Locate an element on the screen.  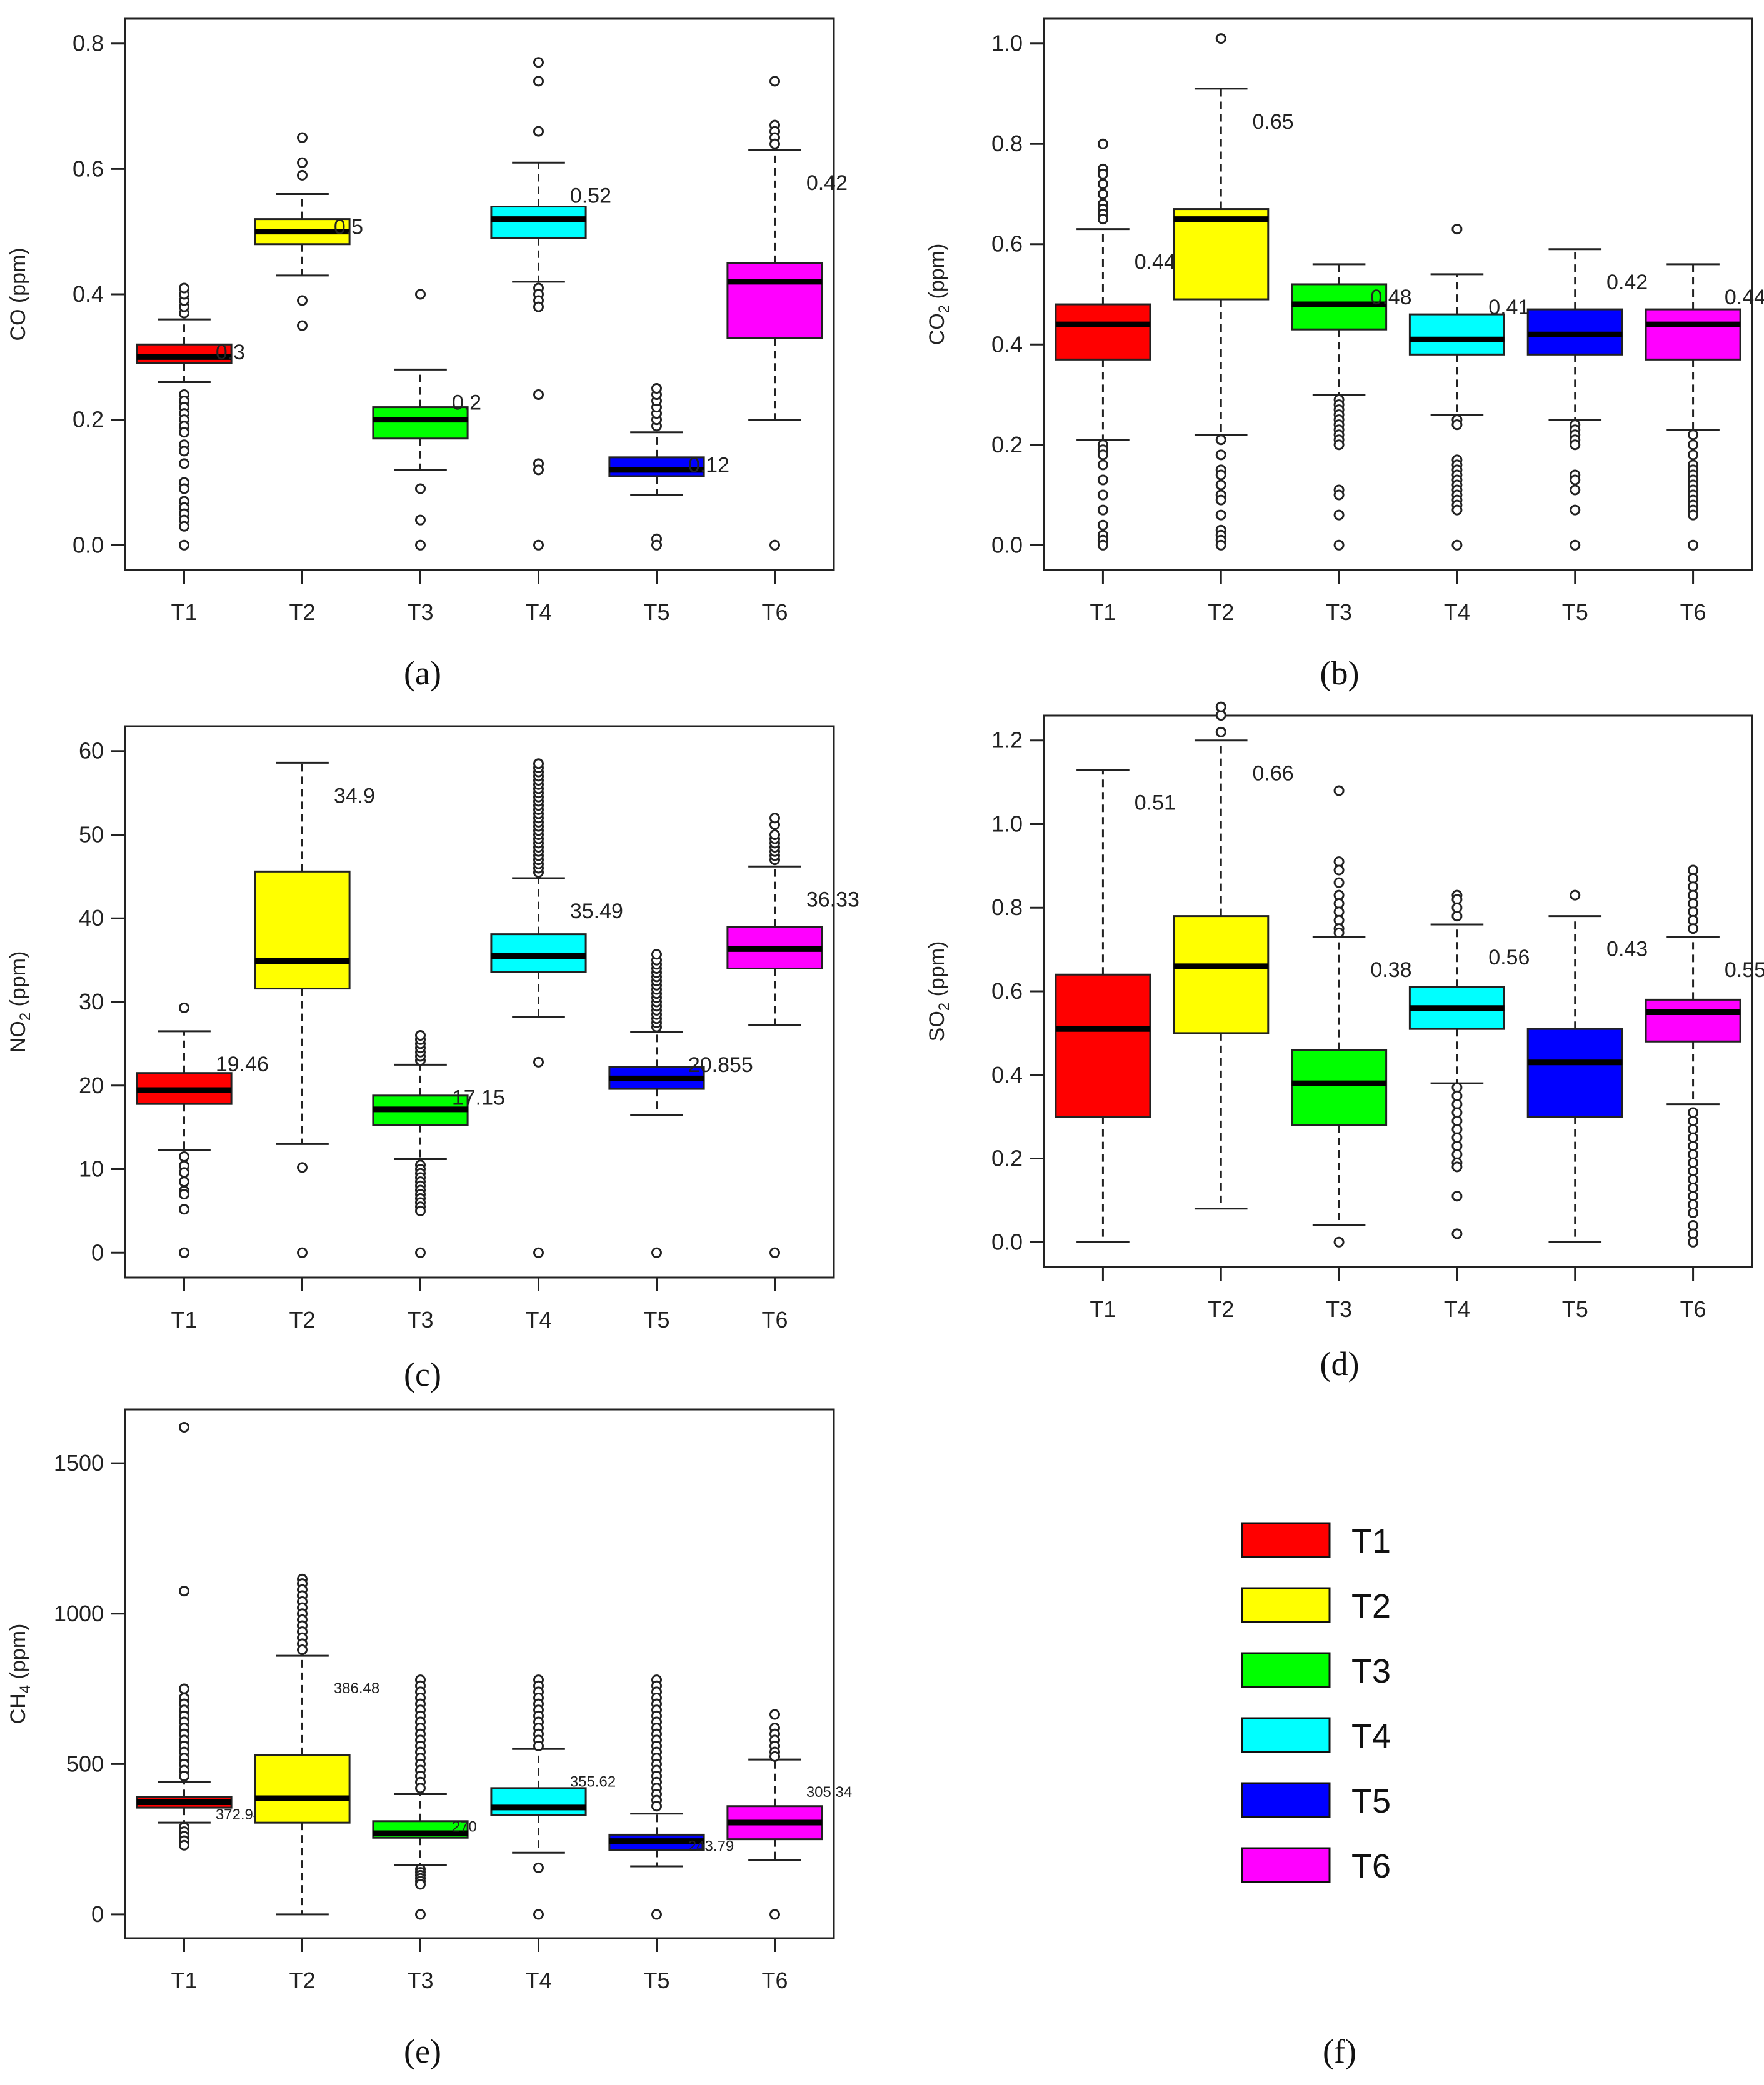
median-label: 34.9 is located at coordinates (354, 796).